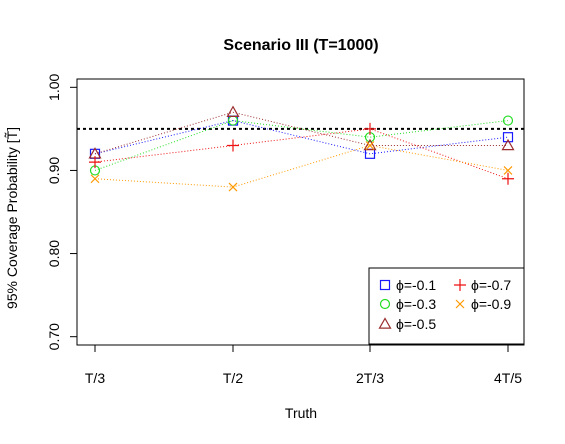 Image resolution: width=565 pixels, height=444 pixels. What do you see at coordinates (416, 324) in the screenshot?
I see `legend-label: ϕ=-0.5` at bounding box center [416, 324].